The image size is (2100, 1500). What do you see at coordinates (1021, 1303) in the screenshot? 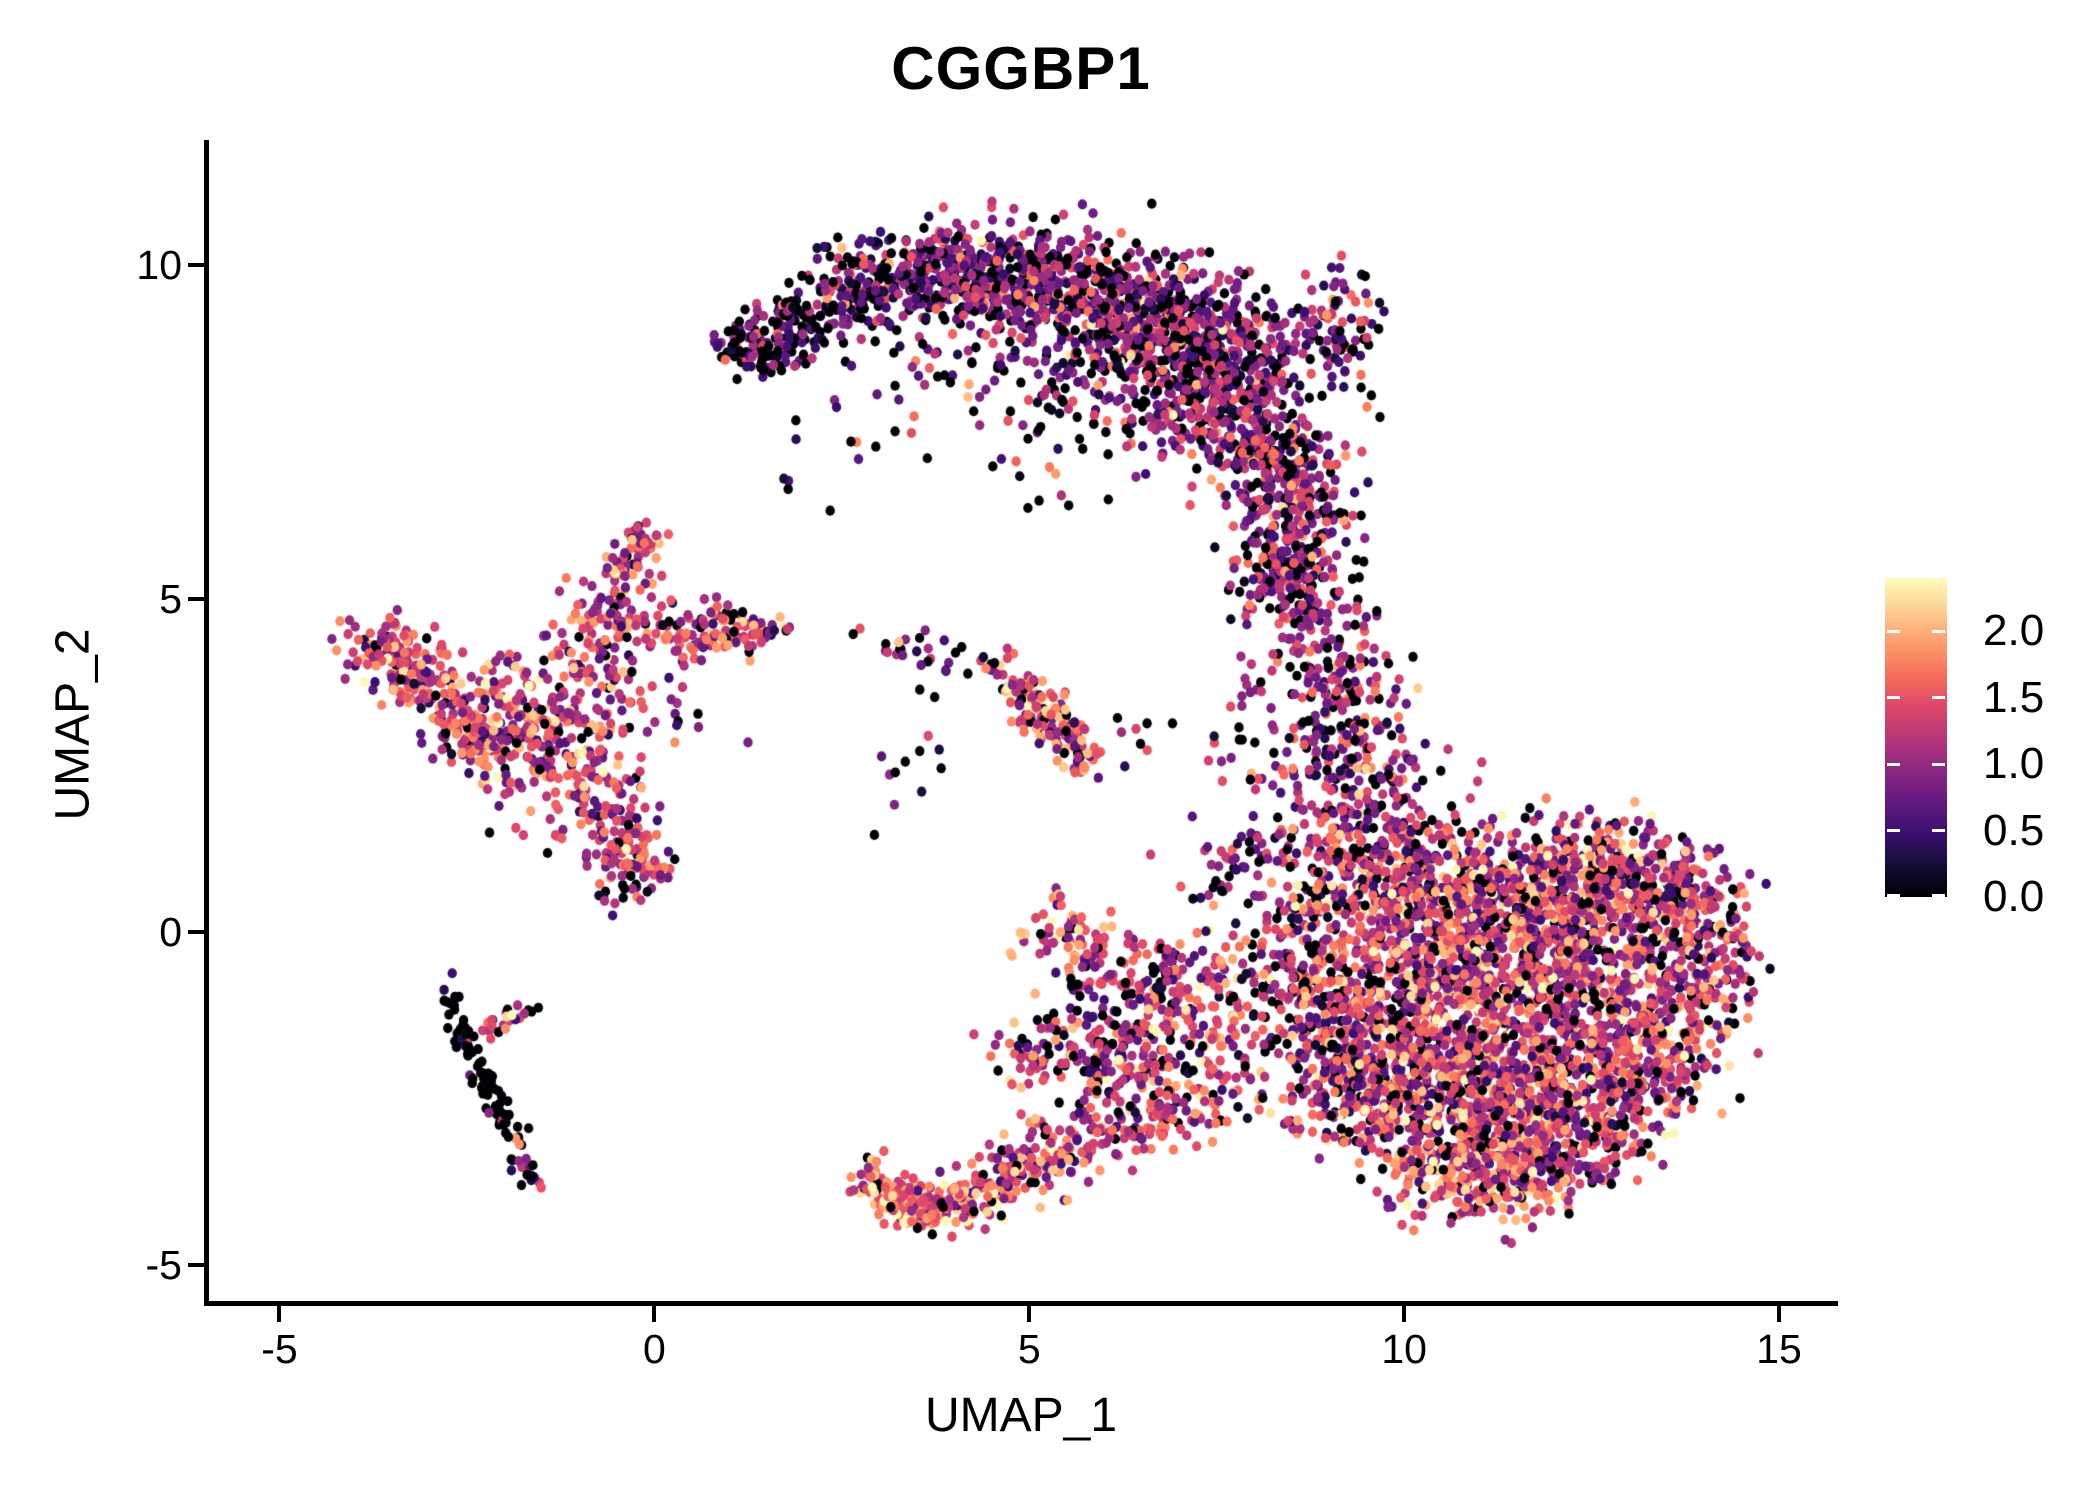
I see `x-axis-line` at bounding box center [1021, 1303].